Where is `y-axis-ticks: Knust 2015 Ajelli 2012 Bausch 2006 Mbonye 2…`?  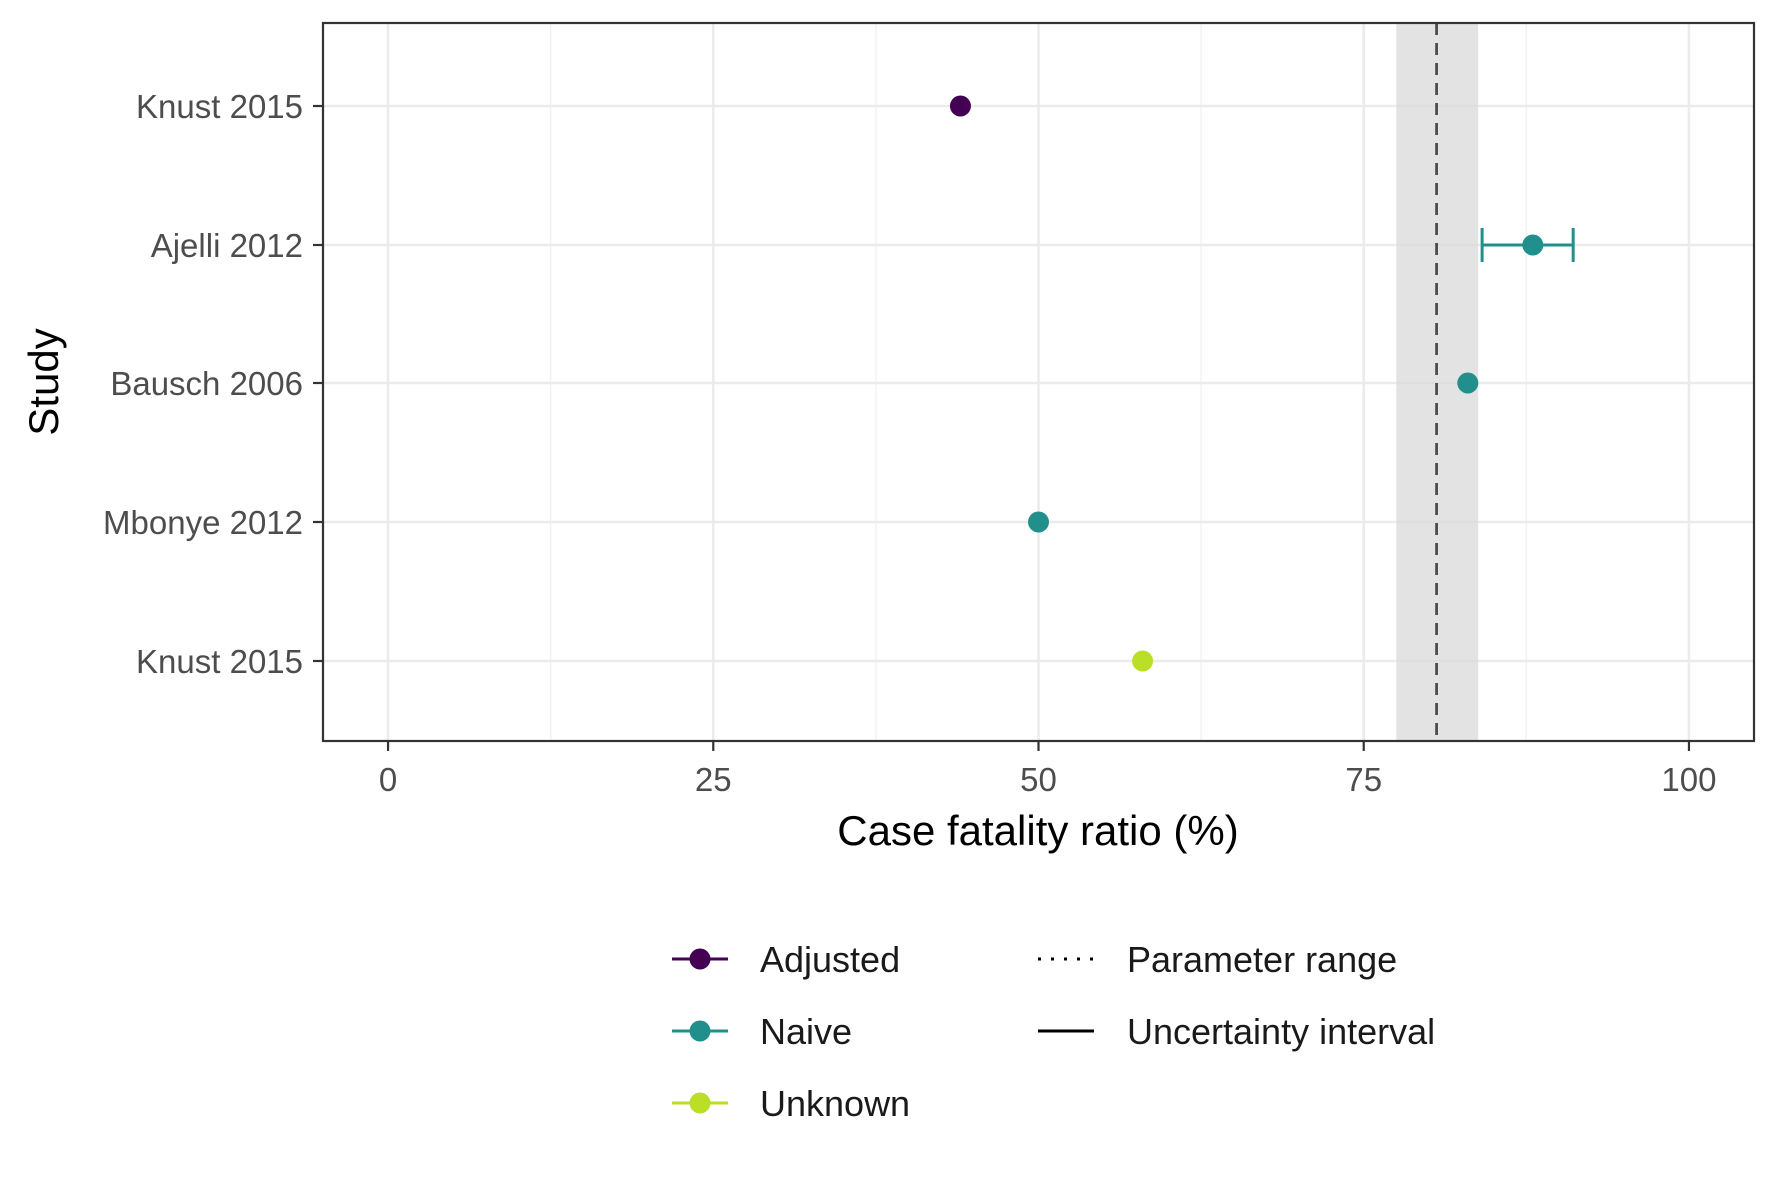 y-axis-ticks: Knust 2015 Ajelli 2012 Bausch 2006 Mbonye 2… is located at coordinates (213, 384).